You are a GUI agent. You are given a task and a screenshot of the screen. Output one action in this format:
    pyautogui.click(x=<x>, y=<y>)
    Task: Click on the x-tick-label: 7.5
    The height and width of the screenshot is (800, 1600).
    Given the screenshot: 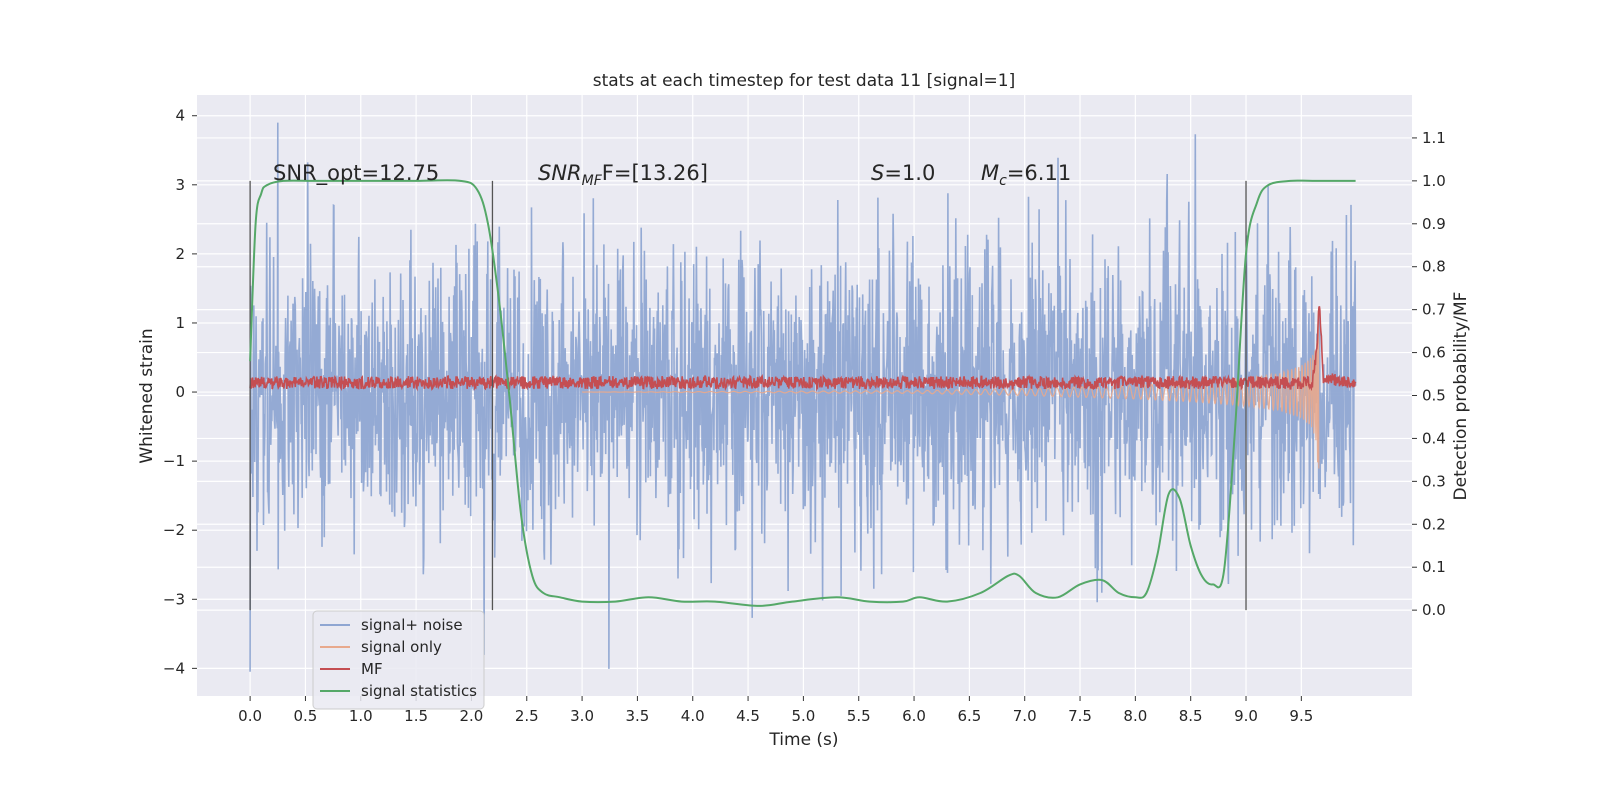 What is the action you would take?
    pyautogui.click(x=1080, y=716)
    